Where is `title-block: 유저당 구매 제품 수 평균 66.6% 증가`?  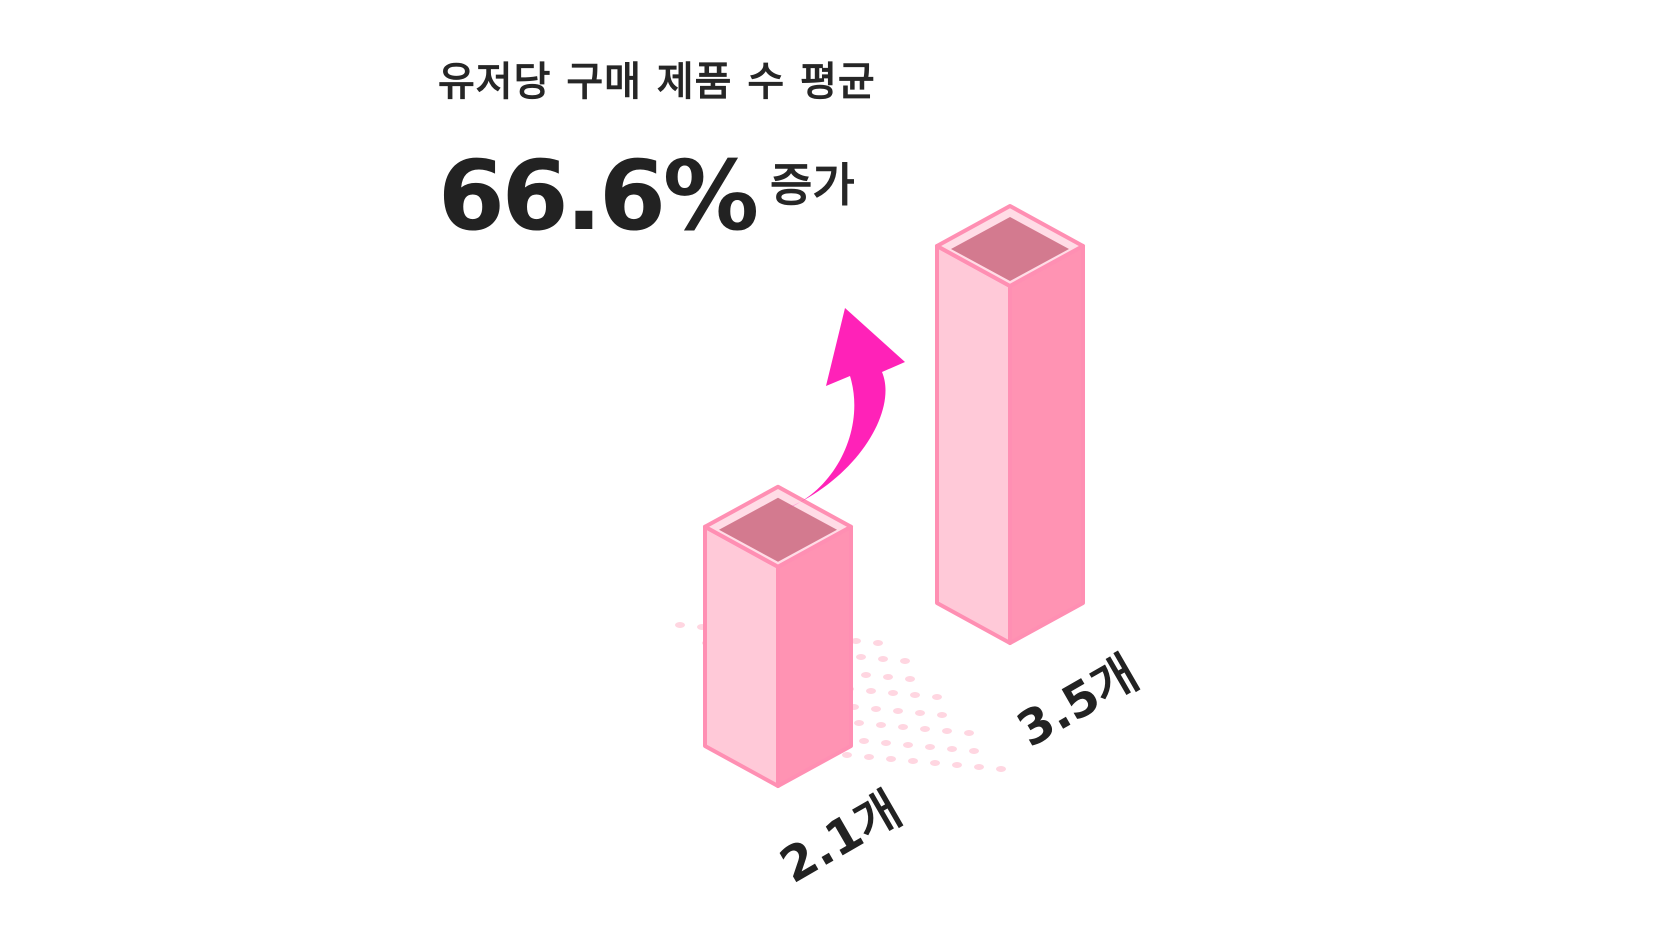
title-block: 유저당 구매 제품 수 평균 66.6% 증가 is located at coordinates (657, 151).